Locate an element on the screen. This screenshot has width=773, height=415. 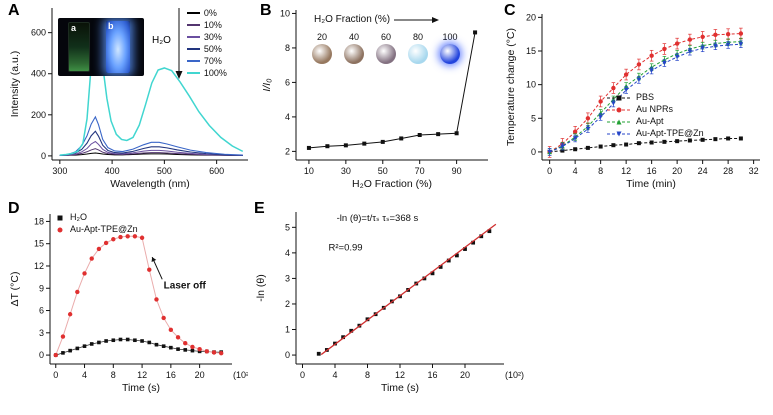
legend-c: PBS Au NPRs Au-Apt Au-Apt-TPE@Zn is located at coordinates (655, 115).